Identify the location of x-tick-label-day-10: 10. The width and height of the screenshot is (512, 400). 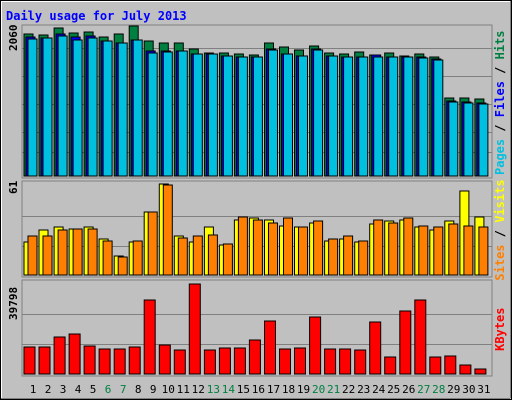
(168, 389).